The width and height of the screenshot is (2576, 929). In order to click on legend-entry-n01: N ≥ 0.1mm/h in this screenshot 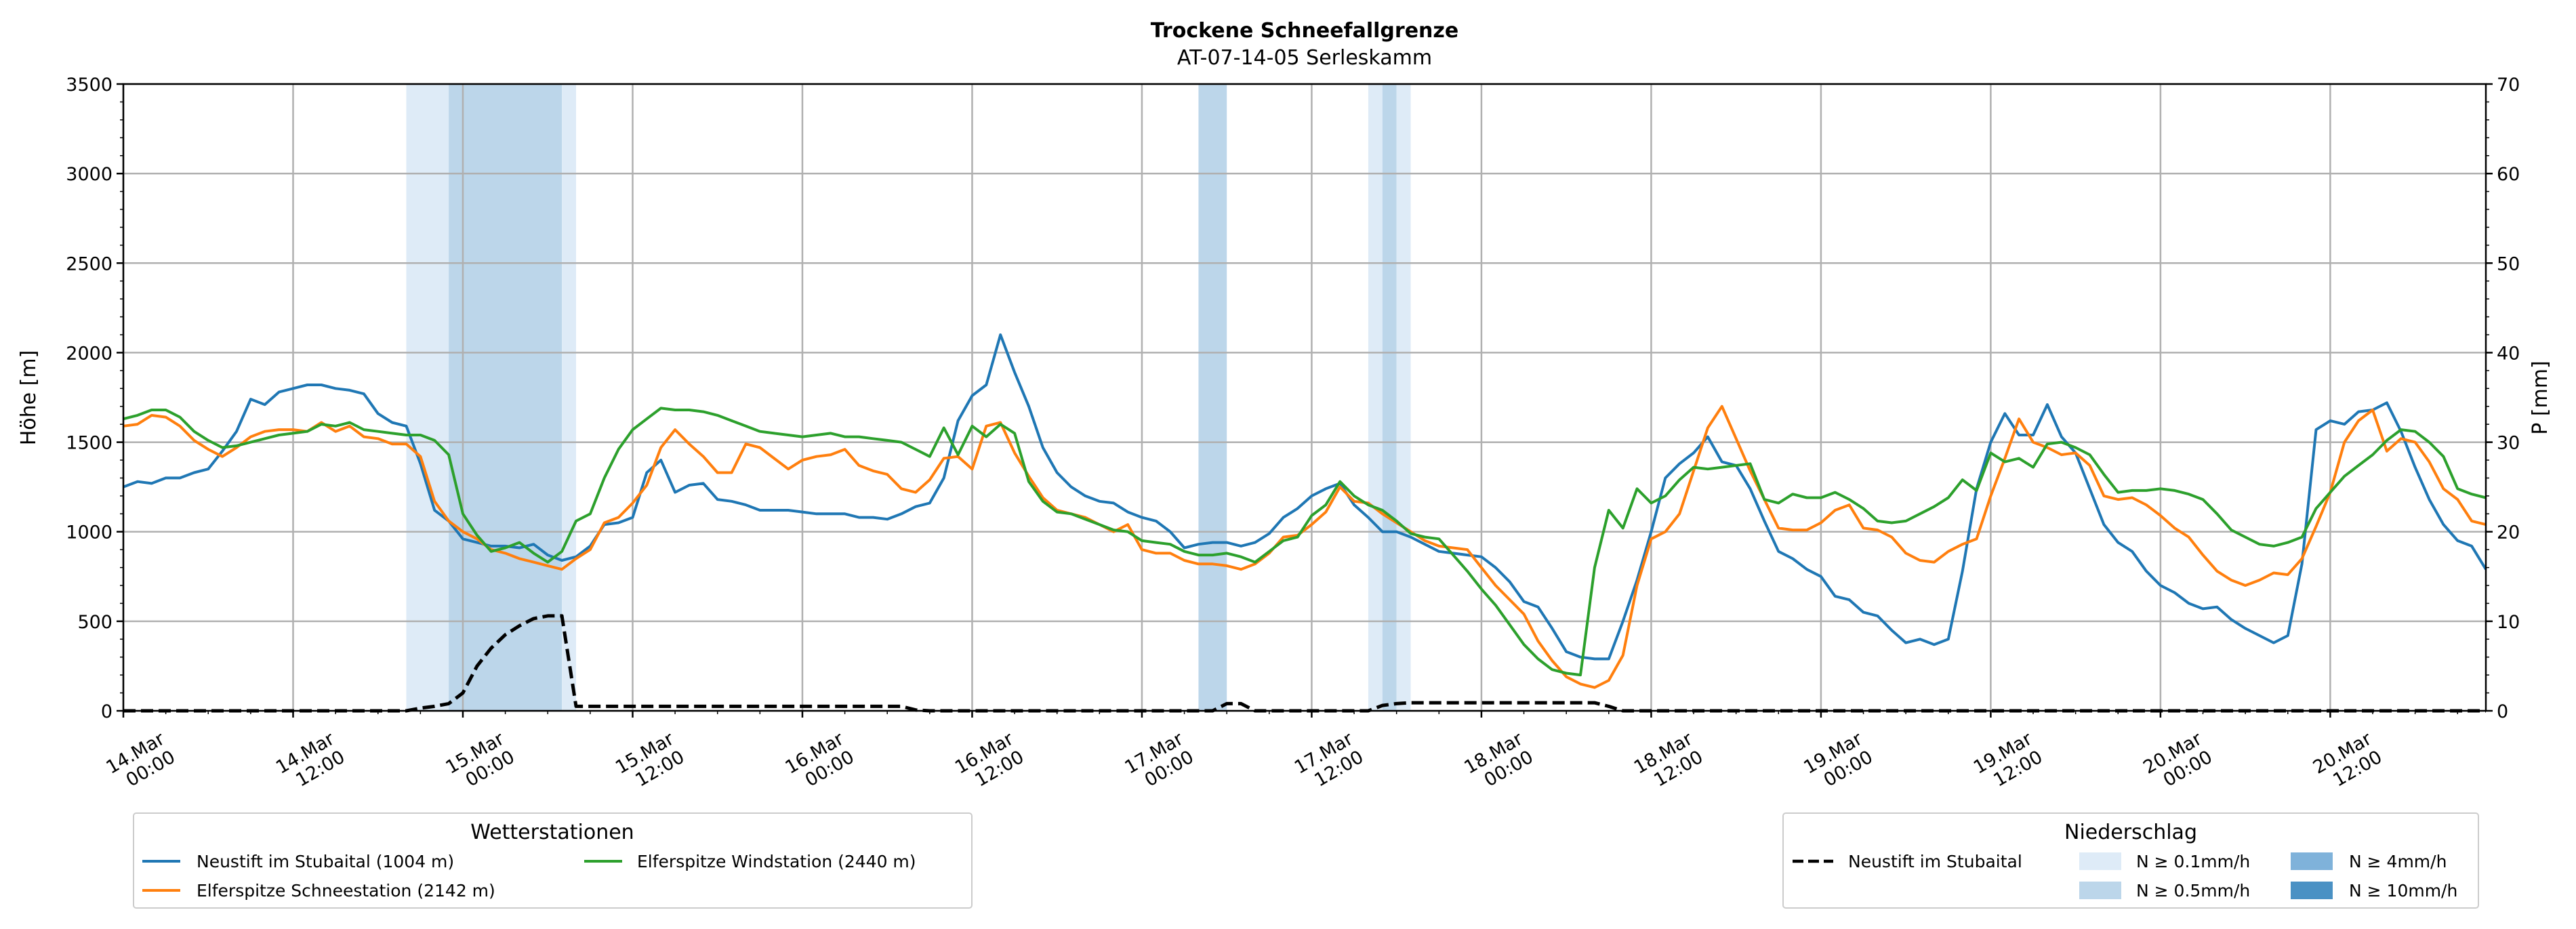, I will do `click(2193, 862)`.